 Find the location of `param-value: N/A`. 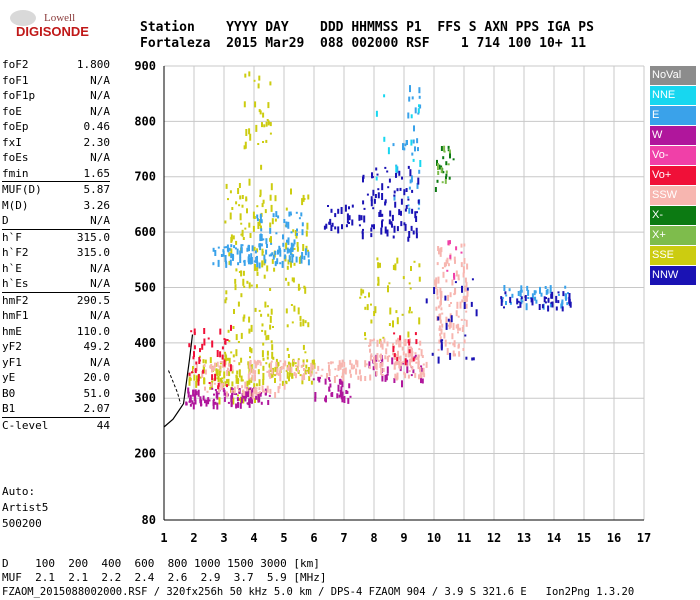

param-value: N/A is located at coordinates (100, 95).